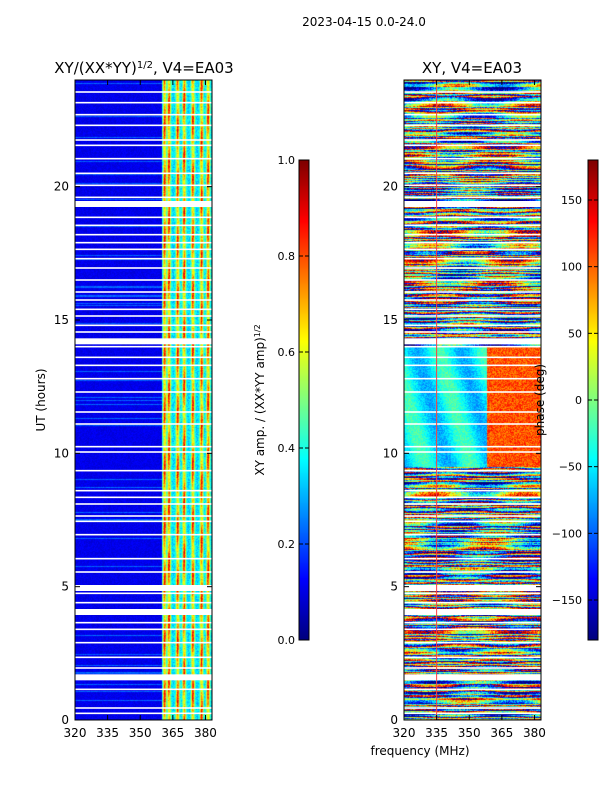 This screenshot has height=800, width=600. Describe the element at coordinates (390, 453) in the screenshot. I see `y-tick-label: 10` at that location.